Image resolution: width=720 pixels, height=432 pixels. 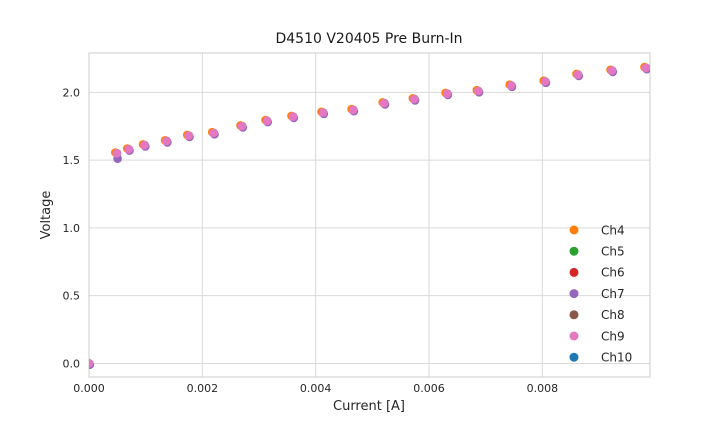 I want to click on legend-marker-ch7, so click(x=574, y=294).